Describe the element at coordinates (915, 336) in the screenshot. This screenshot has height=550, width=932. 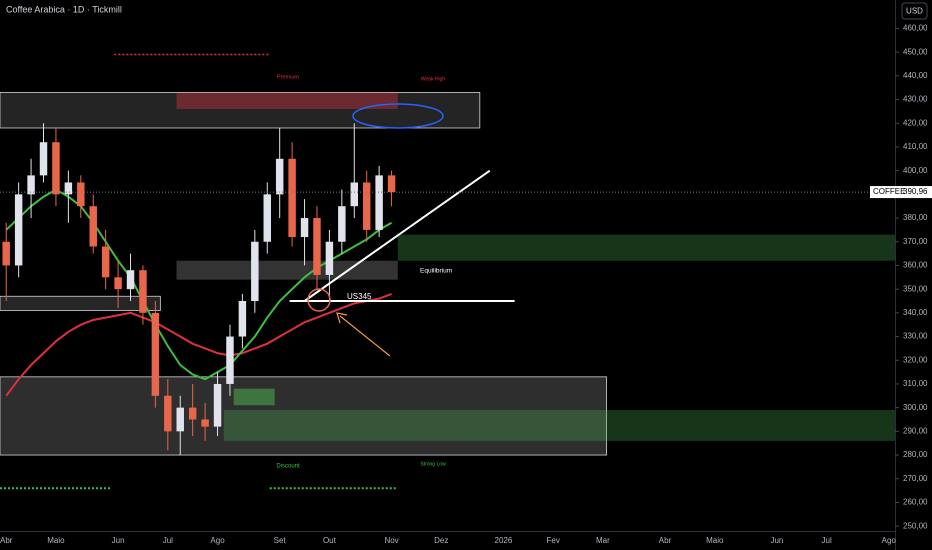
I see `y-tick-label: 330,00` at that location.